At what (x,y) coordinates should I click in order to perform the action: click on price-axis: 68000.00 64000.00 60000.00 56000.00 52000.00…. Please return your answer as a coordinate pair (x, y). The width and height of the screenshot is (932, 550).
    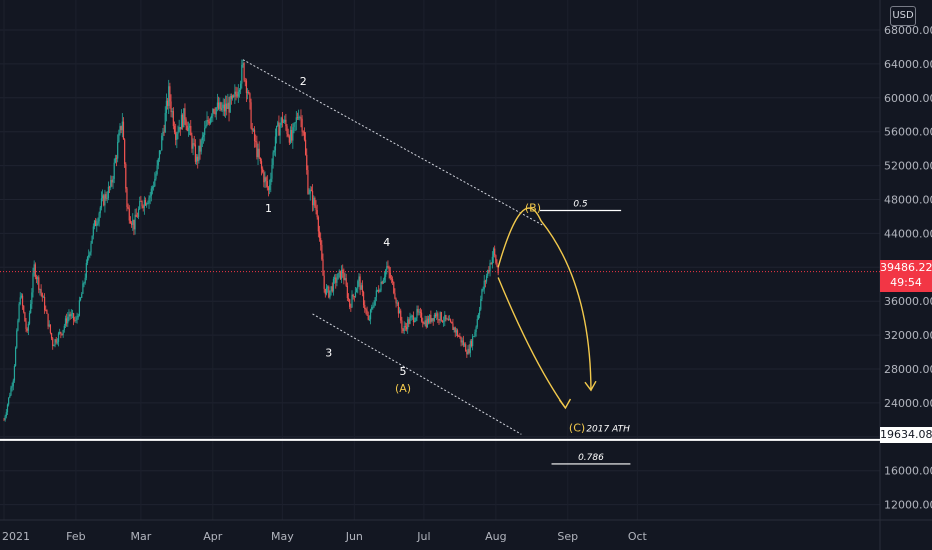
    Looking at the image, I should click on (908, 268).